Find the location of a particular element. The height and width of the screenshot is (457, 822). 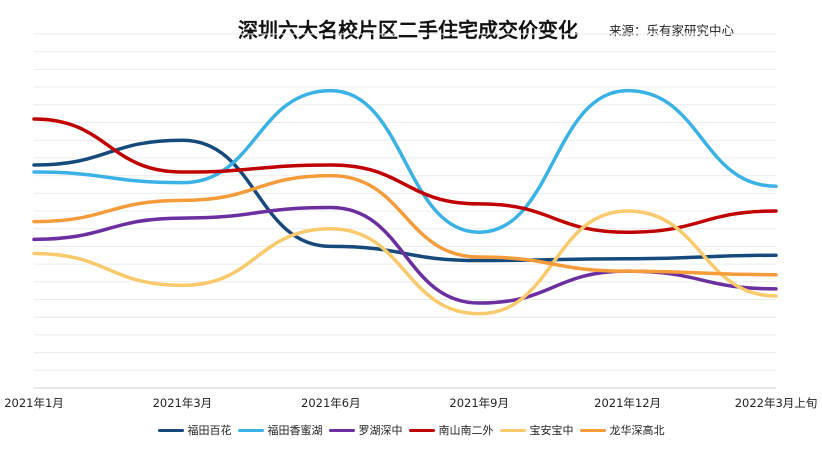

chart-title: 深圳六大名校片区二手住宅成交价变化 is located at coordinates (408, 30).